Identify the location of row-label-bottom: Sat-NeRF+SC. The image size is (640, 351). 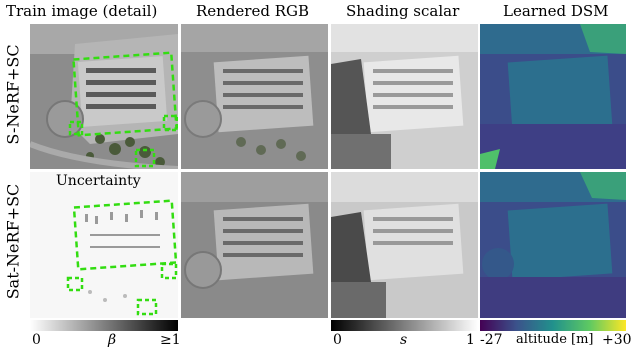
(13, 241).